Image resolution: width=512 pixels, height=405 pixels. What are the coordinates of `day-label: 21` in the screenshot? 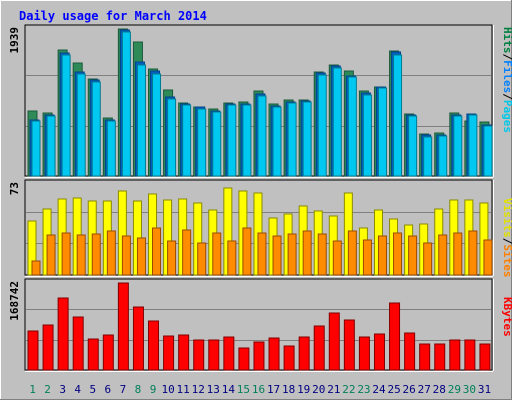 It's located at (333, 389).